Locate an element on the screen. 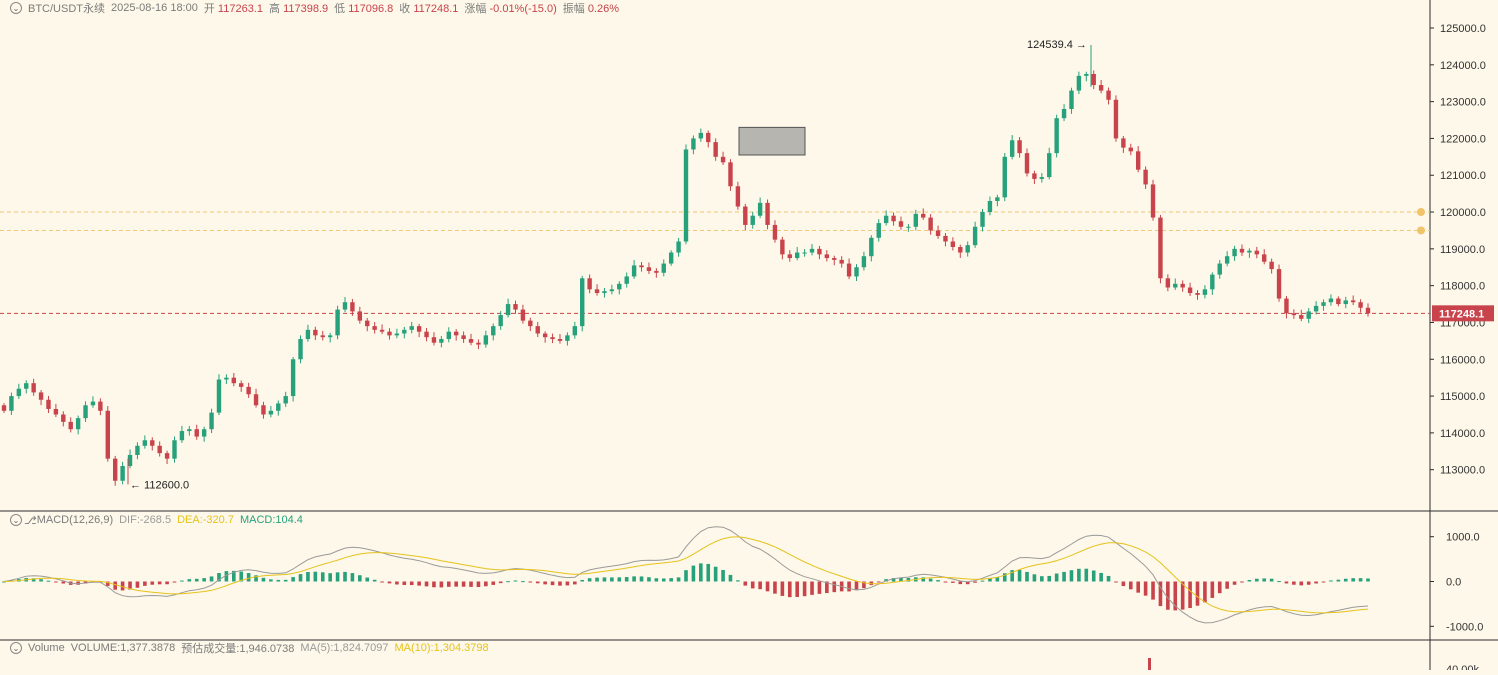 The image size is (1498, 675). close-value: 117248.1 is located at coordinates (436, 9).